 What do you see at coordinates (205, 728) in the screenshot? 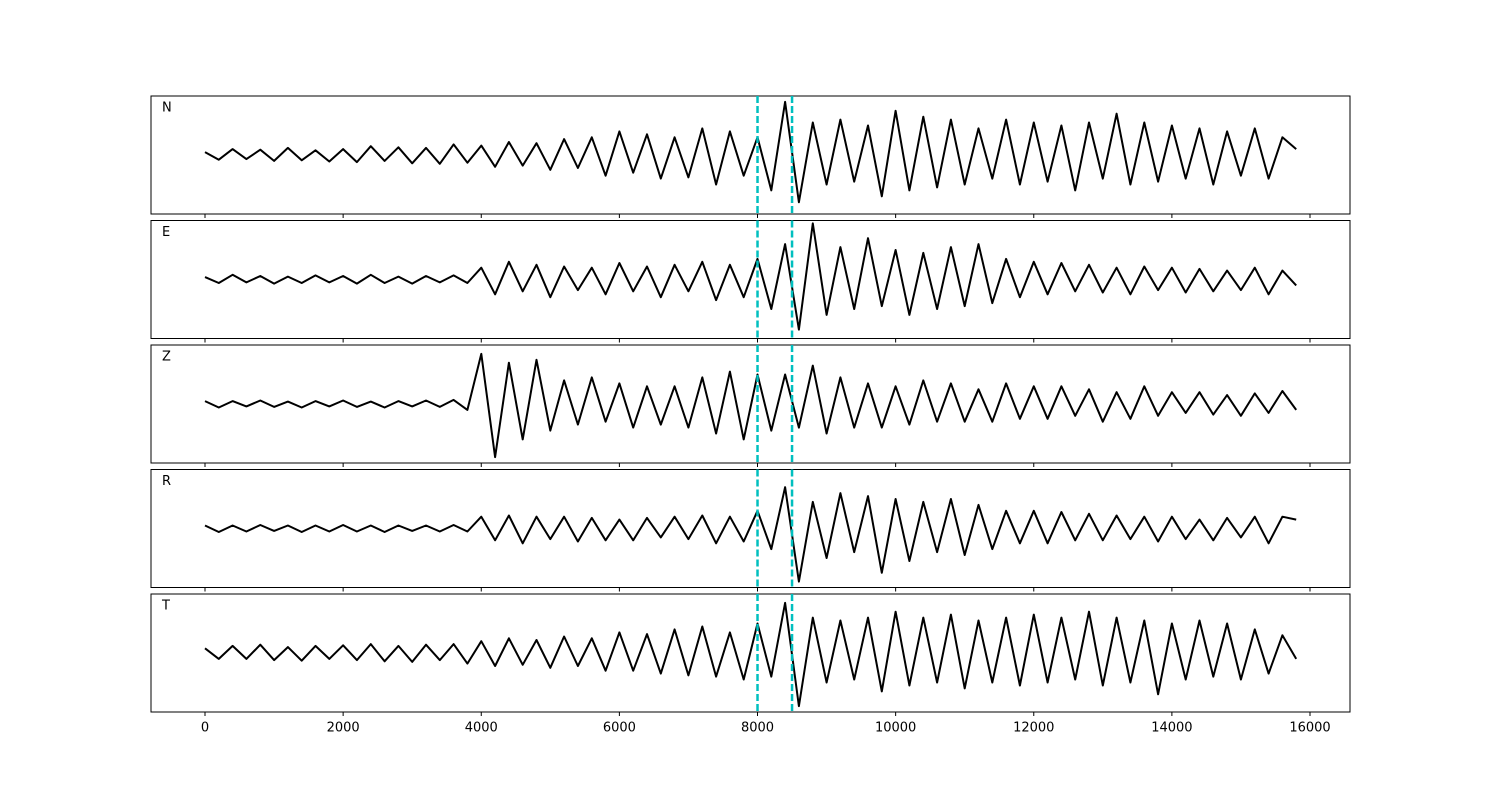
I see `x-tick-label: 0` at bounding box center [205, 728].